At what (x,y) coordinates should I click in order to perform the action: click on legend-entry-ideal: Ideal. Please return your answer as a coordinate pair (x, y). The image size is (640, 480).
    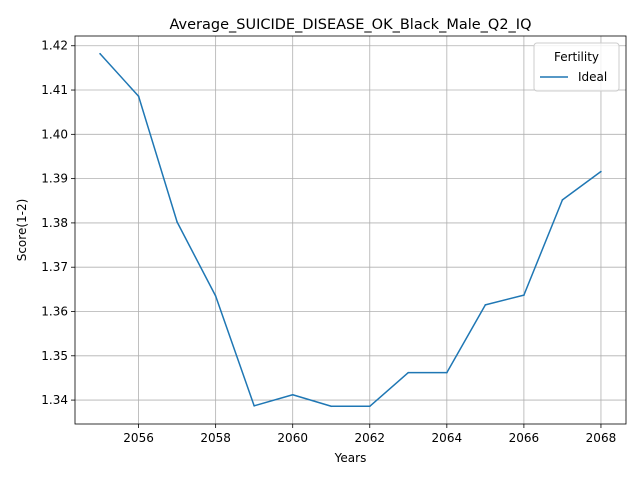
    Looking at the image, I should click on (592, 77).